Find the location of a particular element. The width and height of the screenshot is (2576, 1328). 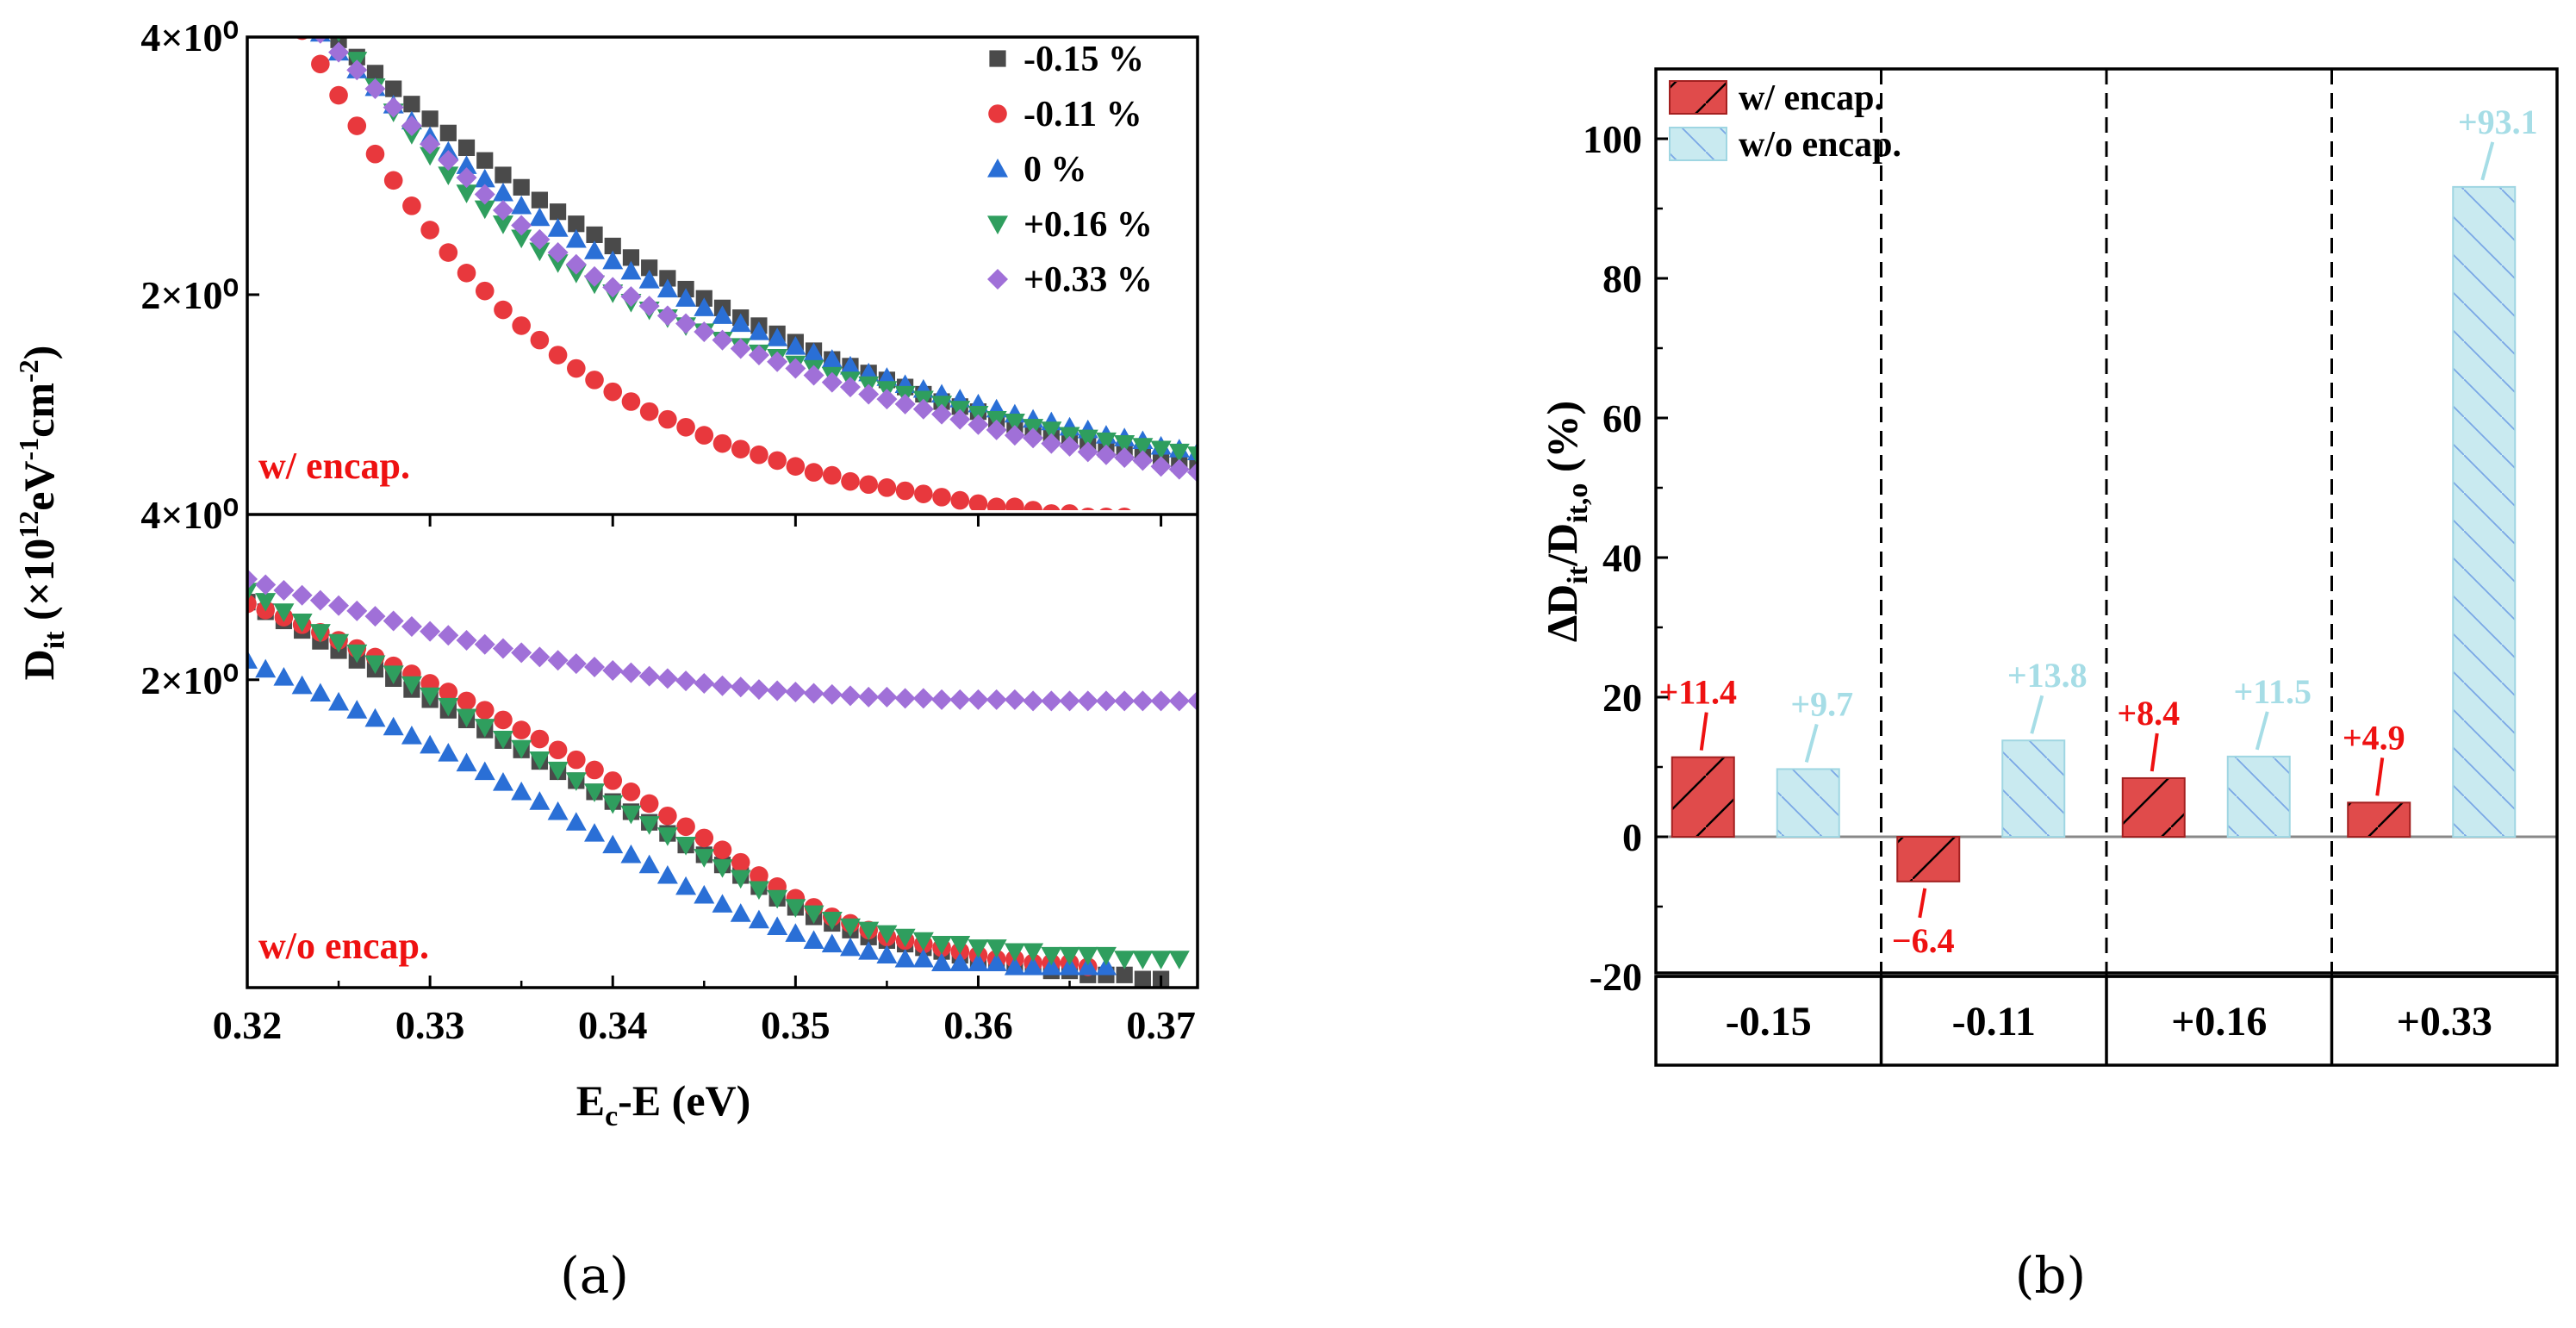

ylabel-open: (×10 is located at coordinates (39, 586).